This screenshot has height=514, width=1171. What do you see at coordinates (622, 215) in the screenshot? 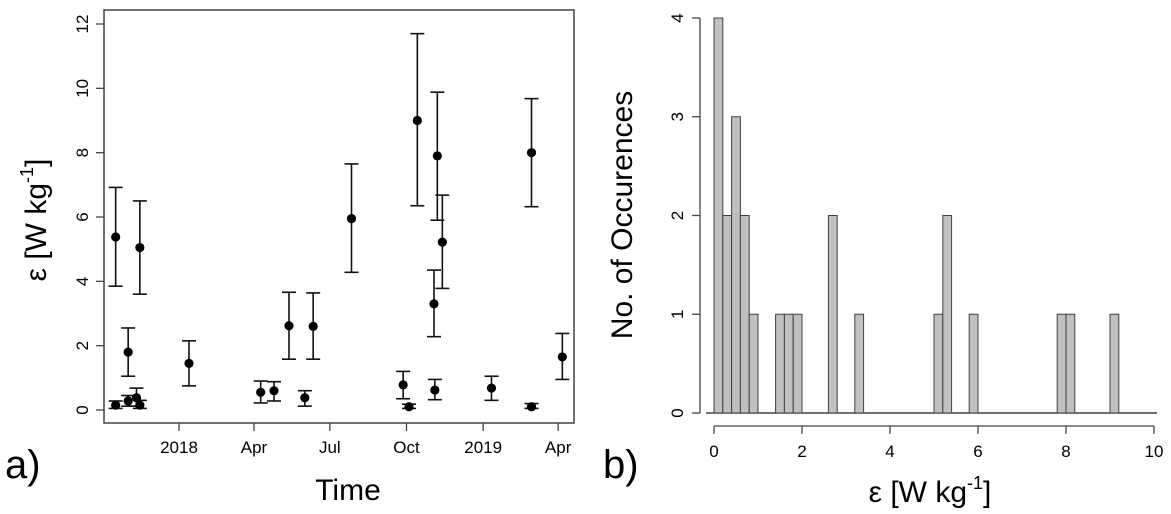
I see `panel-b-y-axis-title: No. of Occurences` at bounding box center [622, 215].